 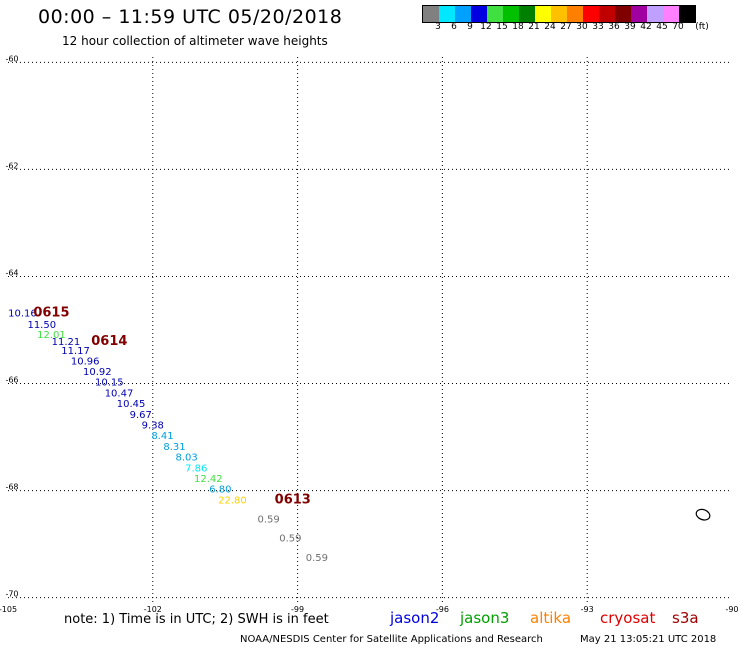 What do you see at coordinates (41, 325) in the screenshot?
I see `wave-height-value: 11.50` at bounding box center [41, 325].